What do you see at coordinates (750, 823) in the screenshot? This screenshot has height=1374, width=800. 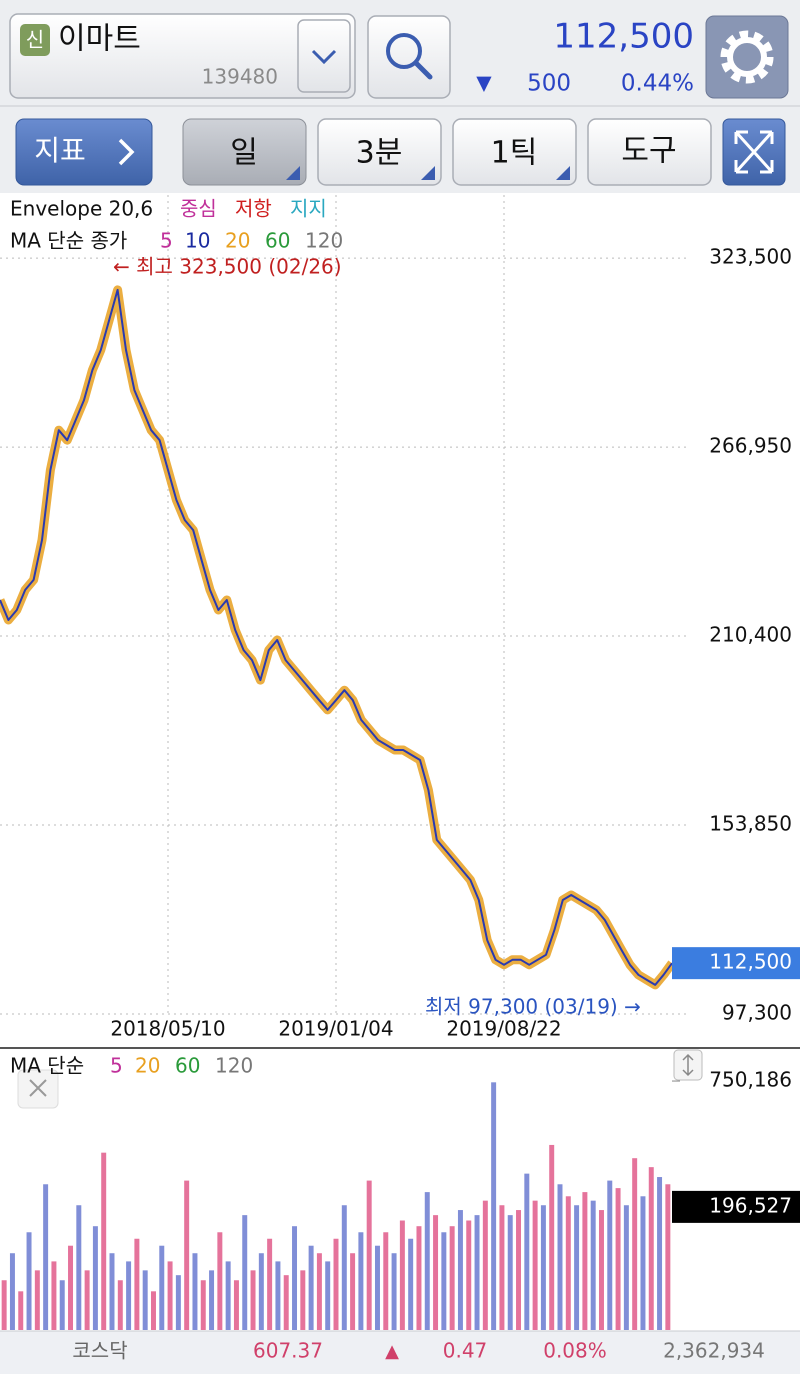 I see `y-tick-label: 153,850` at bounding box center [750, 823].